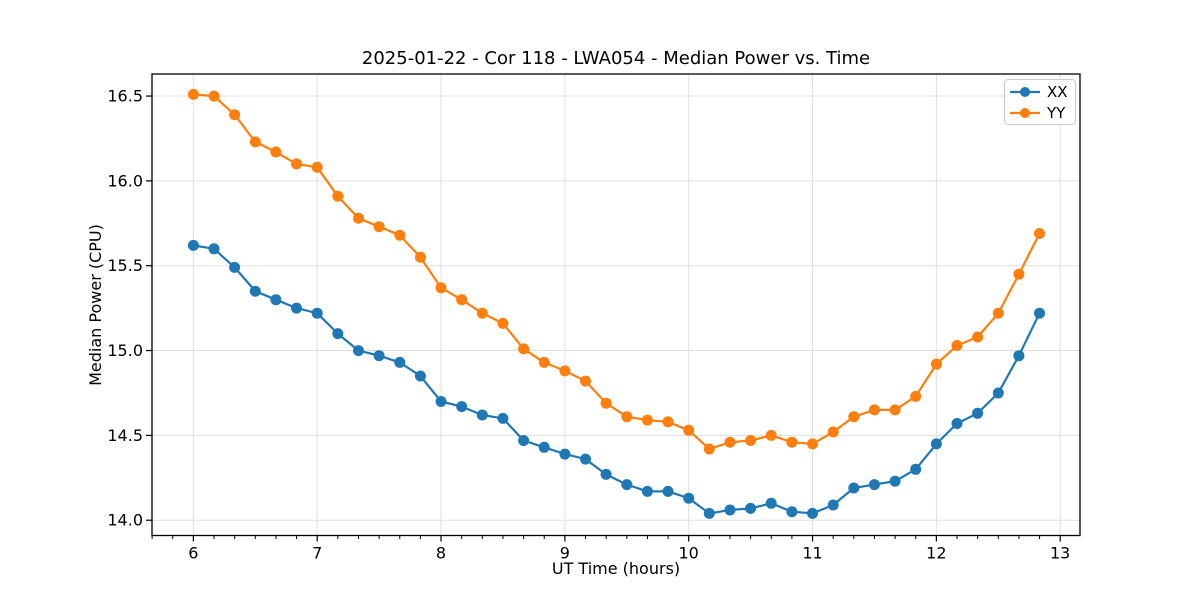 This screenshot has width=1200, height=604. Describe the element at coordinates (689, 553) in the screenshot. I see `x-tick-label: 10` at that location.